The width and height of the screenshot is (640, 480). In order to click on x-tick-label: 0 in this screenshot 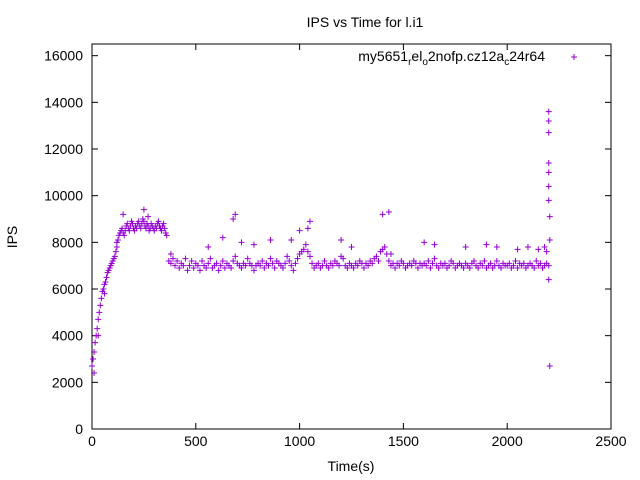, I will do `click(92, 441)`.